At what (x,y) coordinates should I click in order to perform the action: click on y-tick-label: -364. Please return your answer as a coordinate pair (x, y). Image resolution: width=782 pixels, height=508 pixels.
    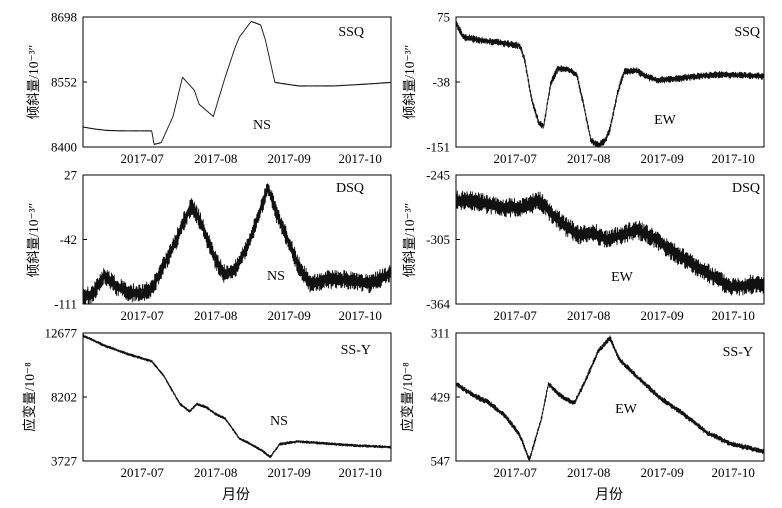
    Looking at the image, I should click on (438, 304).